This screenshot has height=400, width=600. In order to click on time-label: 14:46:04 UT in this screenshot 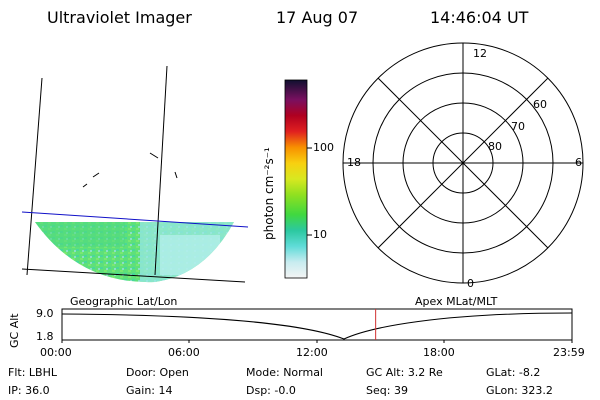, I will do `click(479, 17)`.